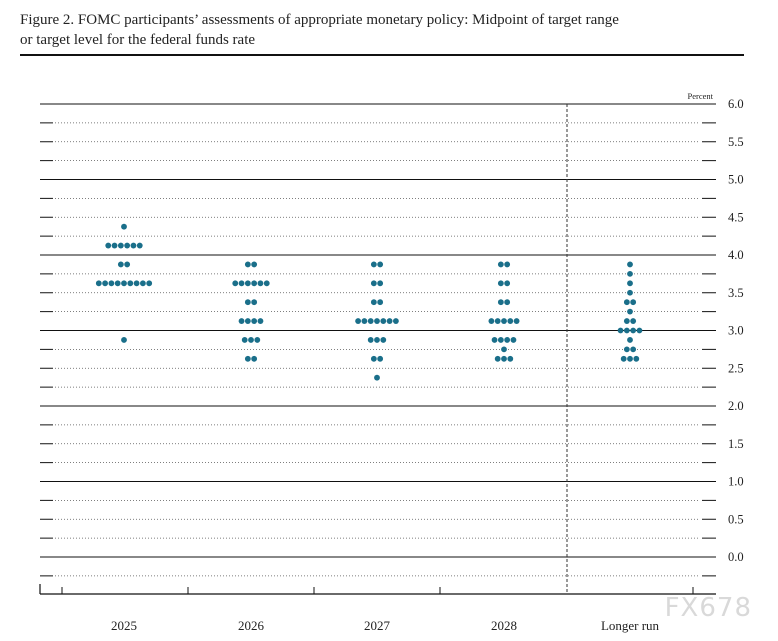 This screenshot has height=641, width=778. Describe the element at coordinates (736, 180) in the screenshot. I see `y-tick-label: 5.0` at that location.